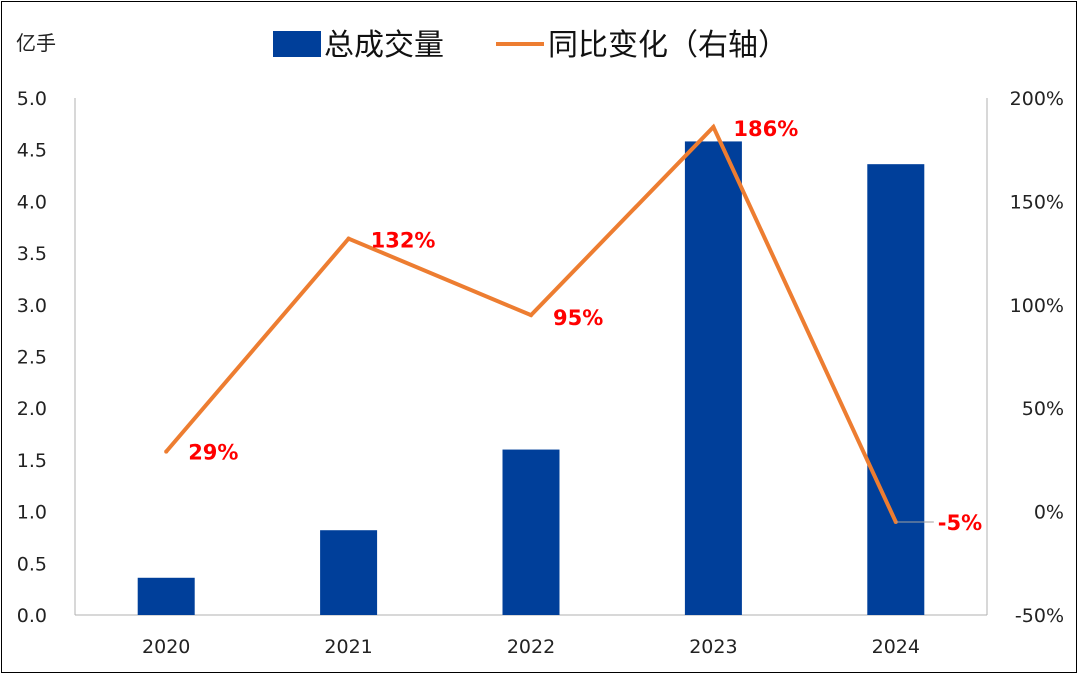 The height and width of the screenshot is (676, 1080). Describe the element at coordinates (1049, 513) in the screenshot. I see `right-tick-label: 0%` at that location.